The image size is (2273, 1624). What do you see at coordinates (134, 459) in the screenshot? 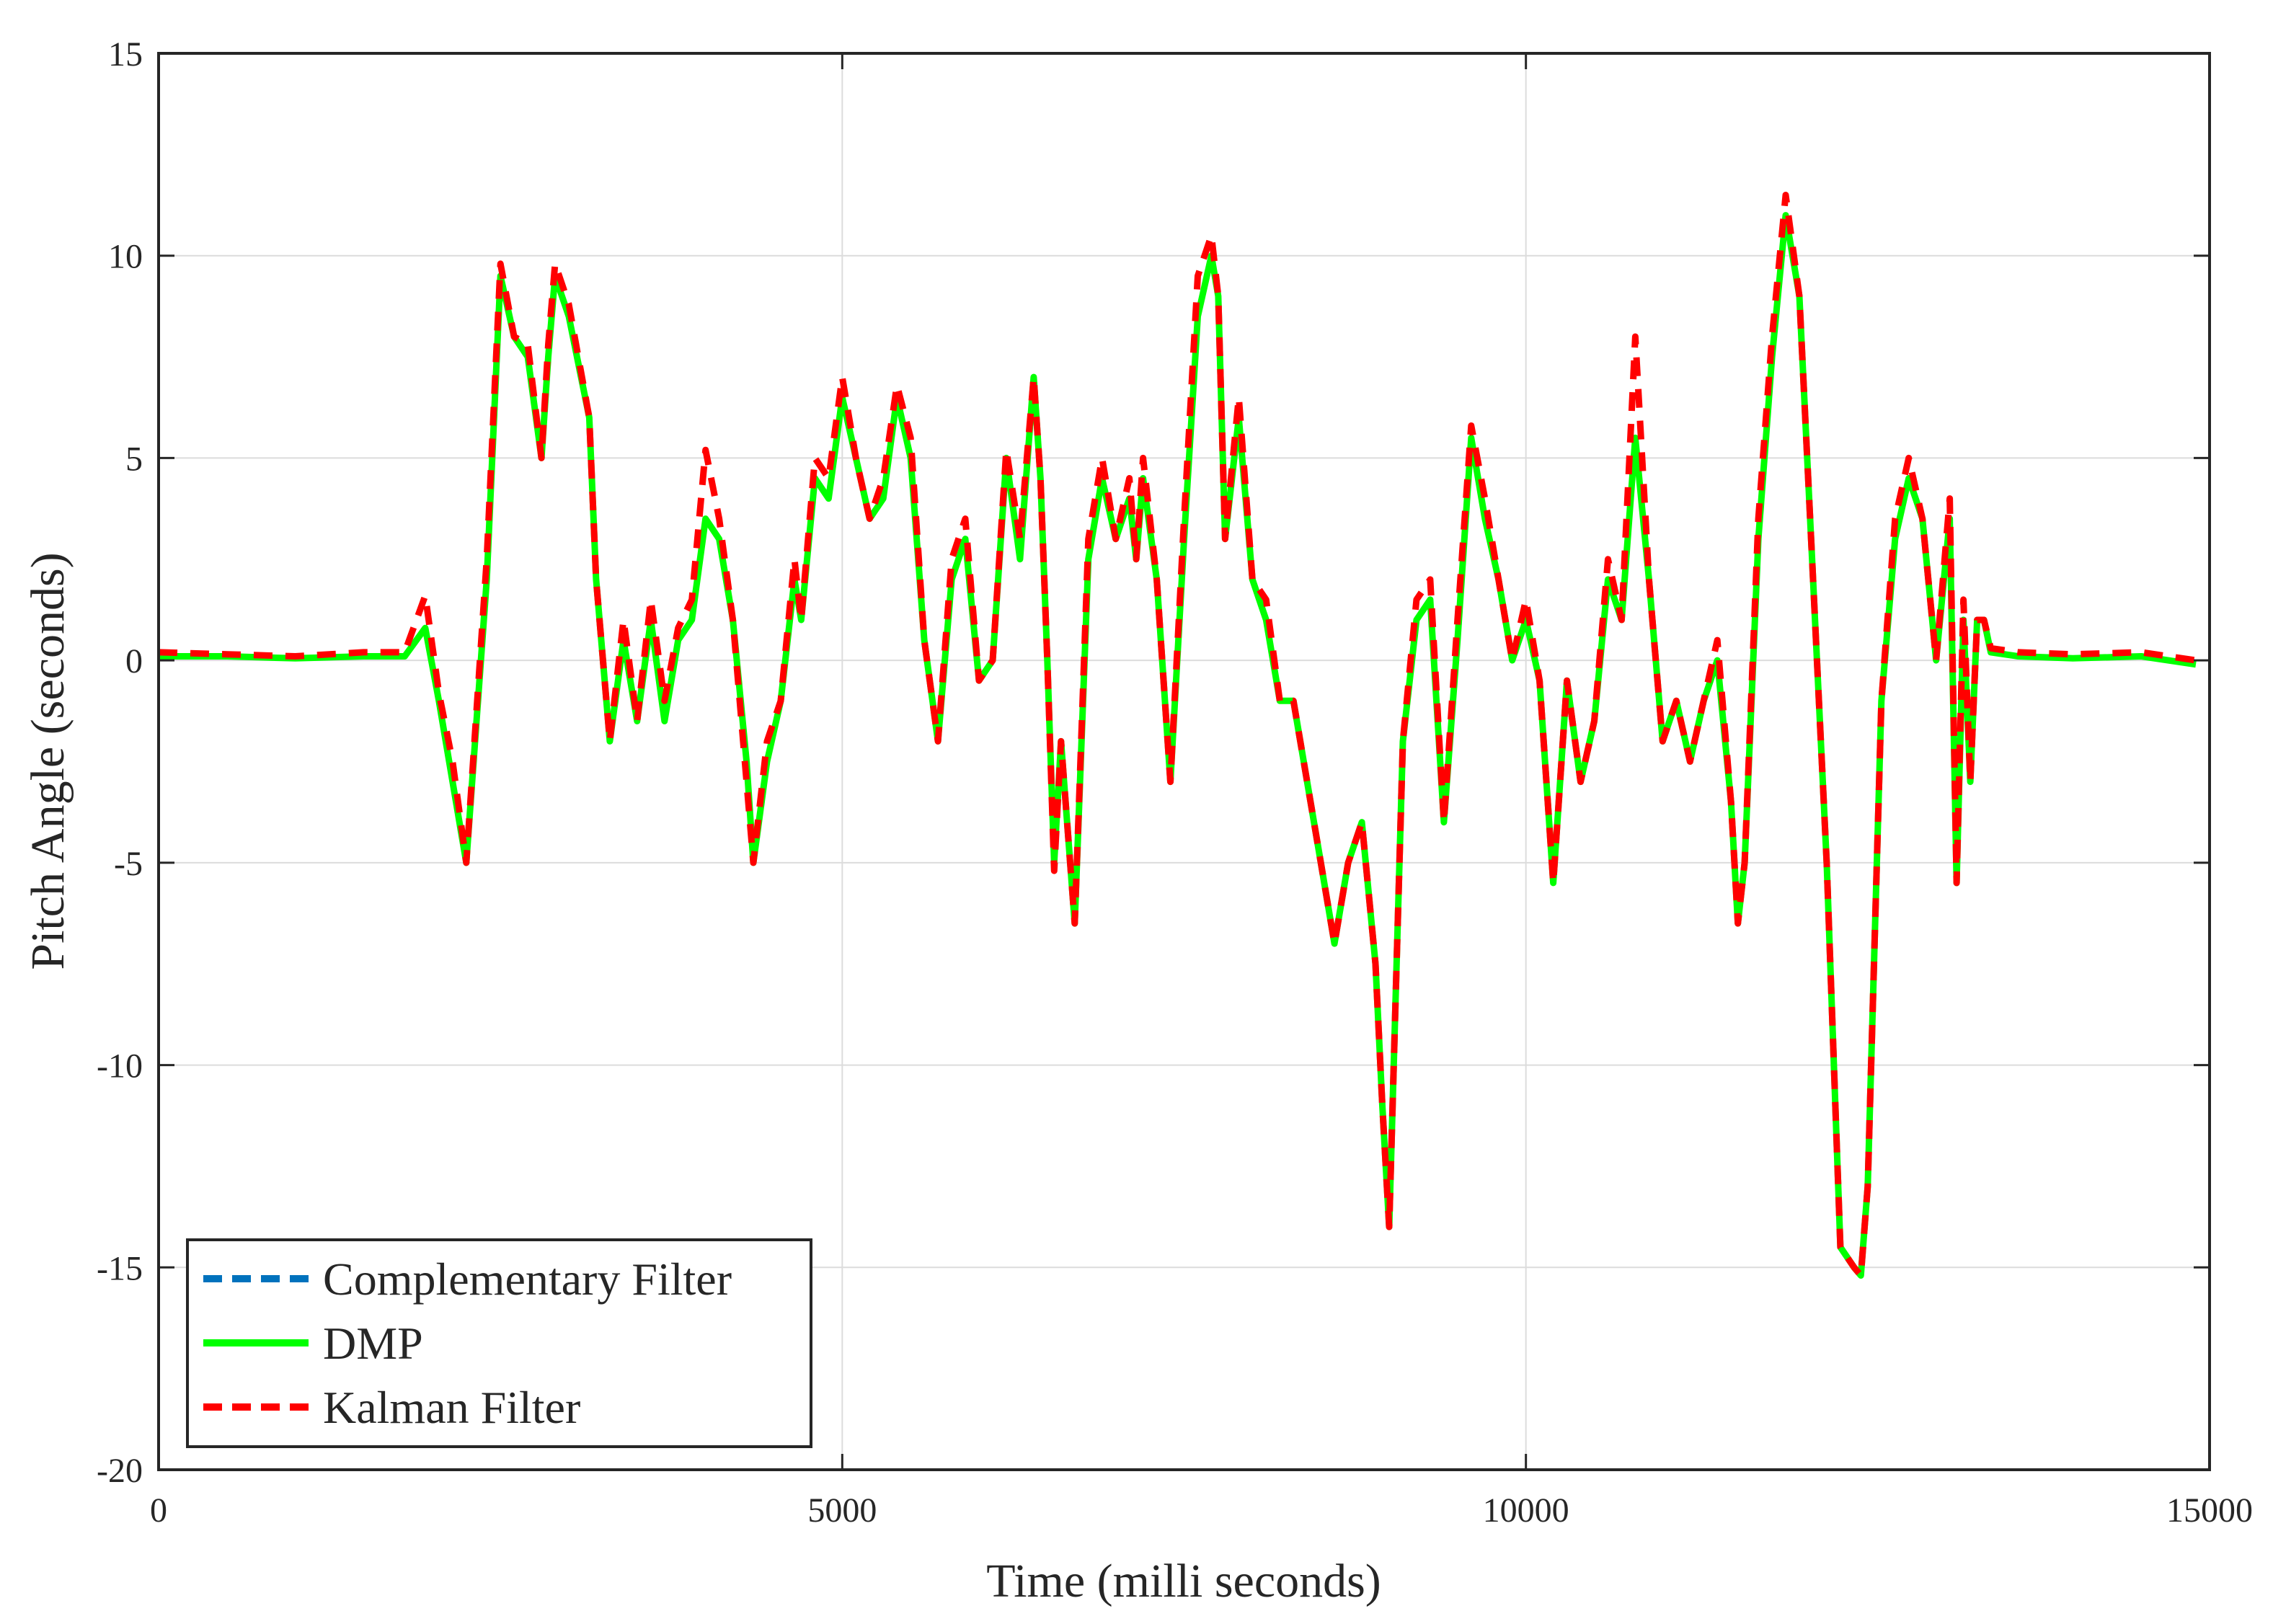
I see `y-tick-label: 5` at bounding box center [134, 459].